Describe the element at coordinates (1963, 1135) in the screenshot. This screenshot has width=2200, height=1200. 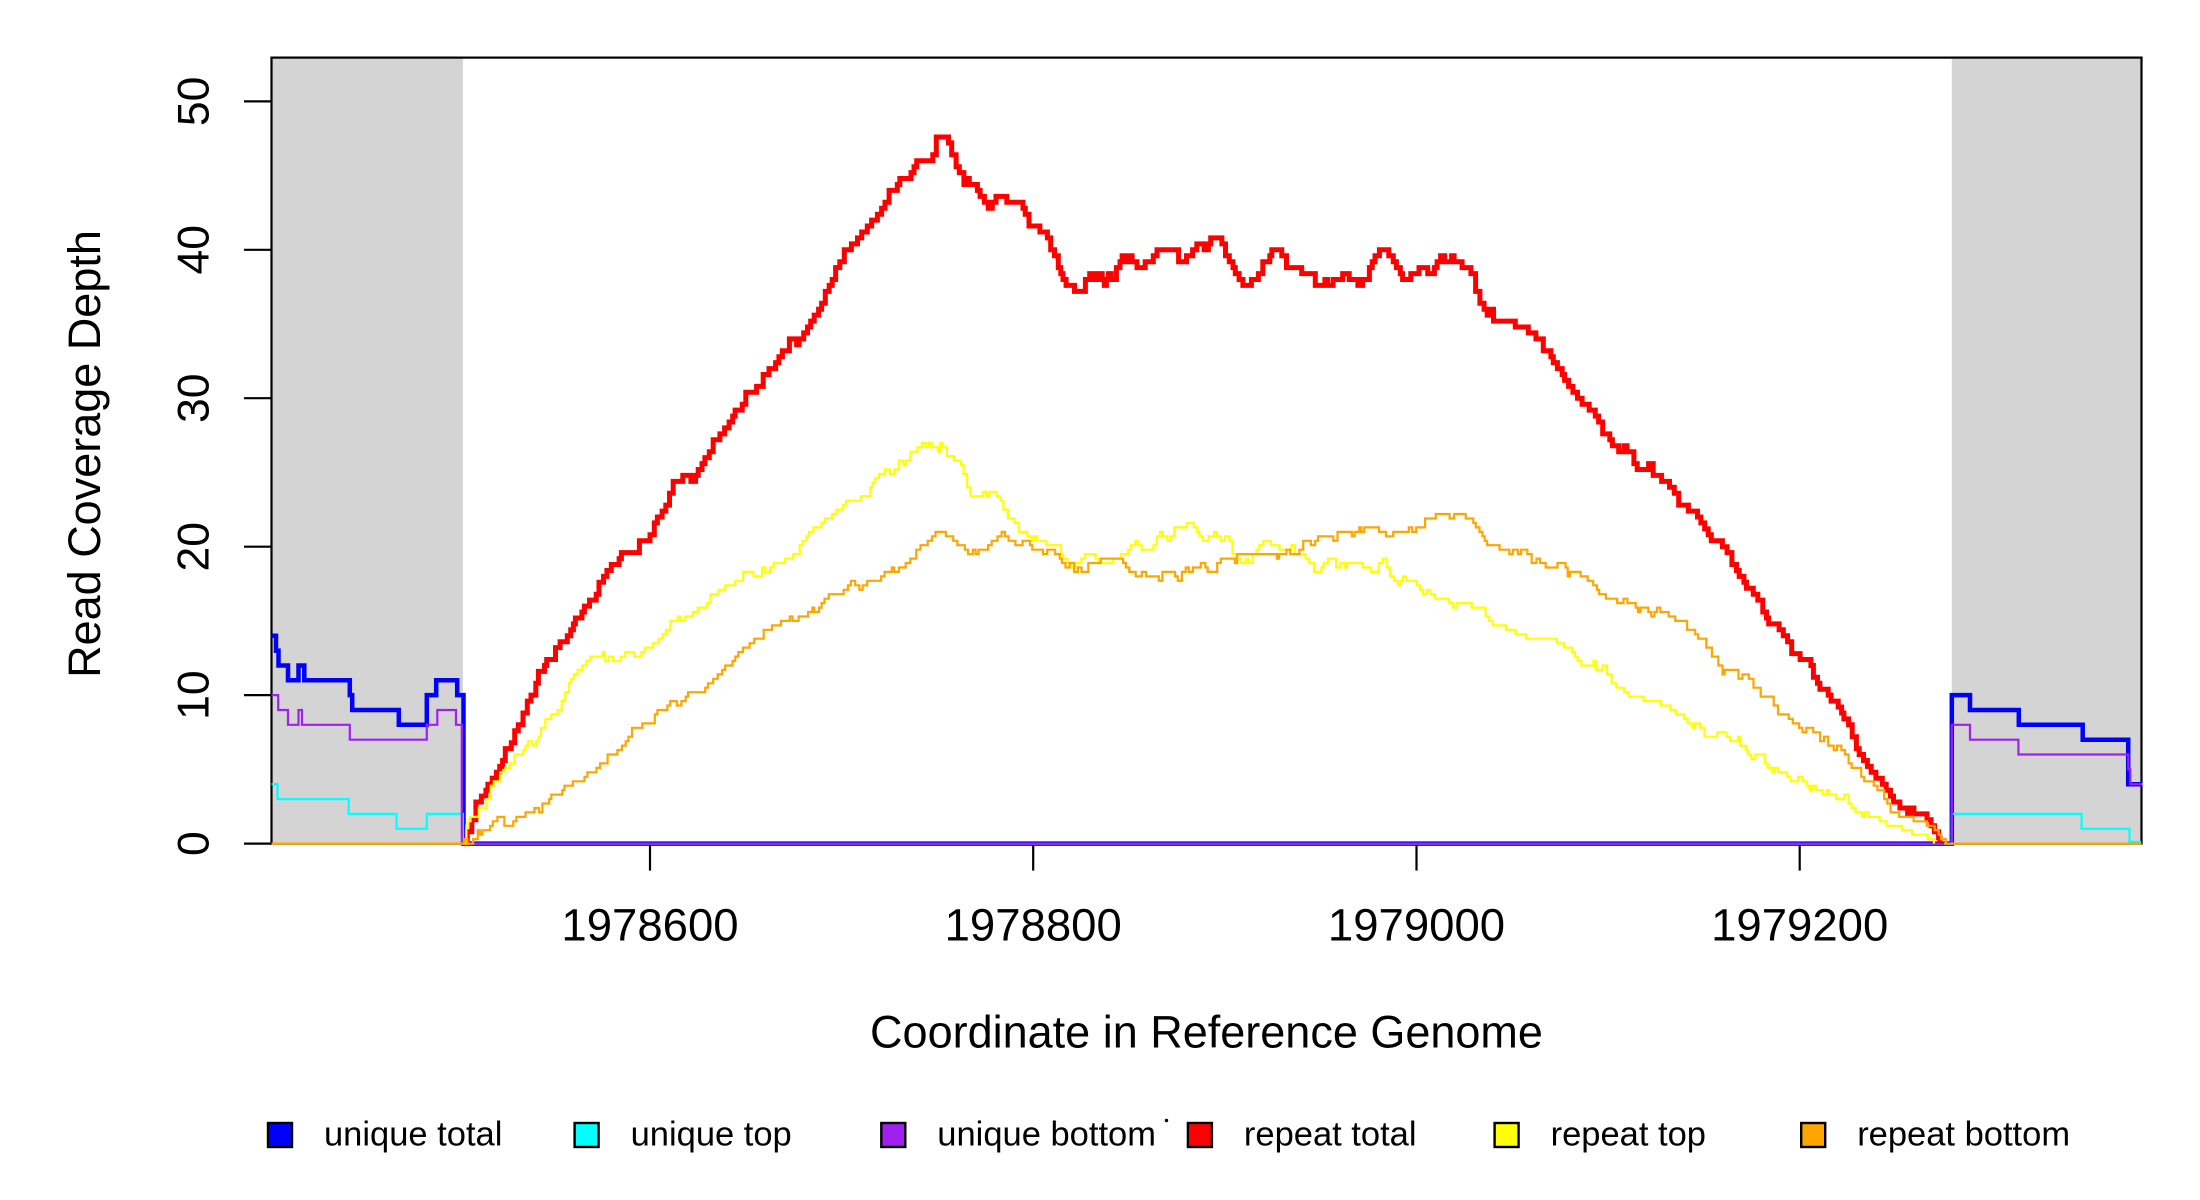
I see `svg-text: repeat bottom` at that location.